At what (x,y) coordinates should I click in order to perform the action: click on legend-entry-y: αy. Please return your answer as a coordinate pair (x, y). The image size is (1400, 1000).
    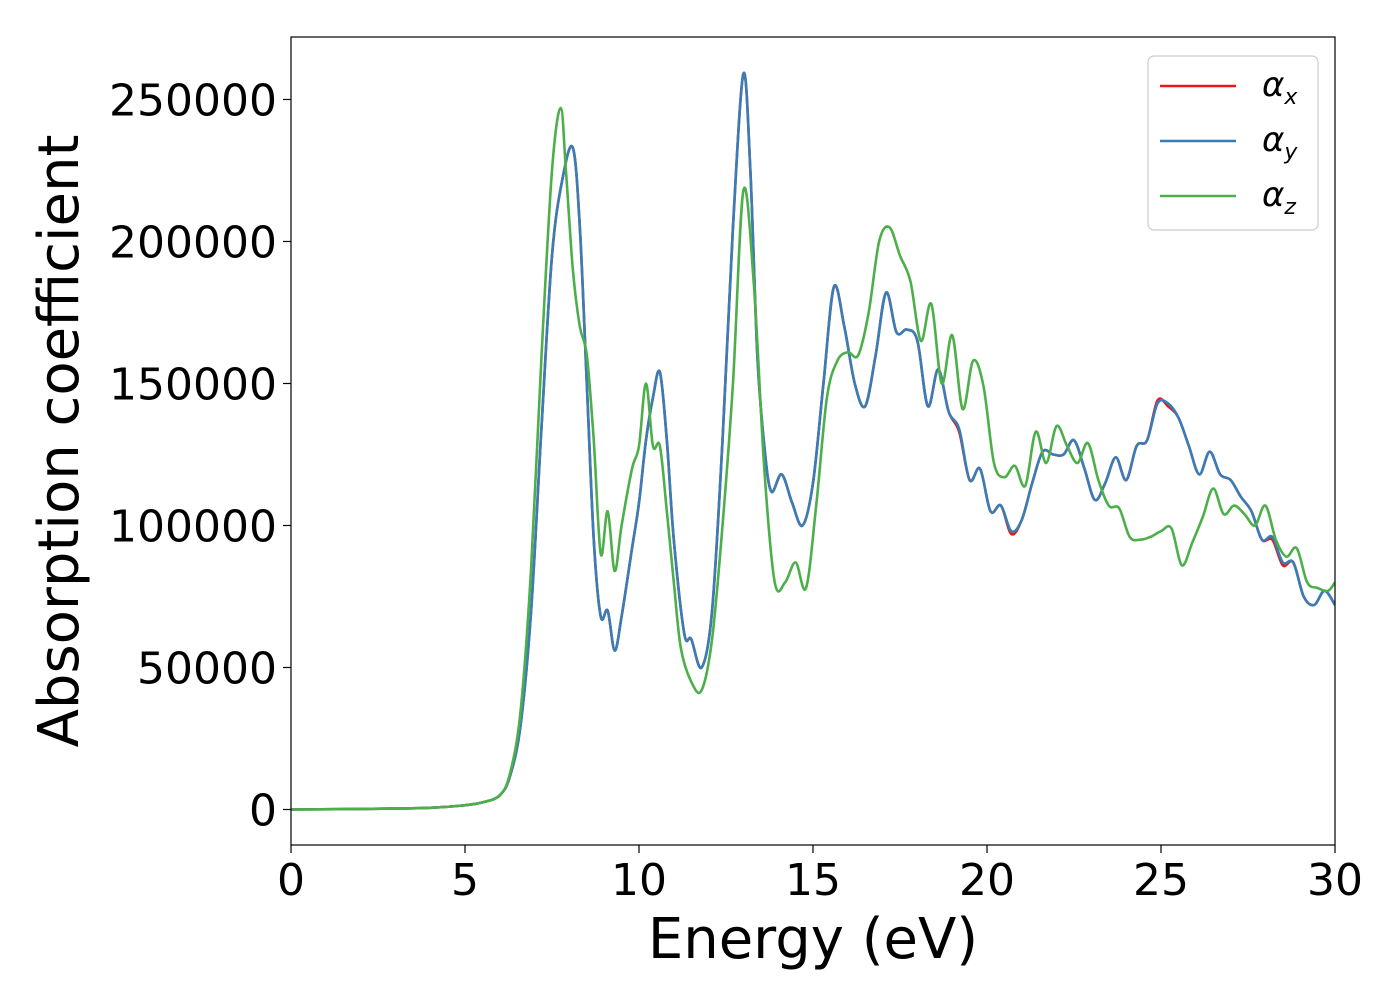
    Looking at the image, I should click on (1229, 142).